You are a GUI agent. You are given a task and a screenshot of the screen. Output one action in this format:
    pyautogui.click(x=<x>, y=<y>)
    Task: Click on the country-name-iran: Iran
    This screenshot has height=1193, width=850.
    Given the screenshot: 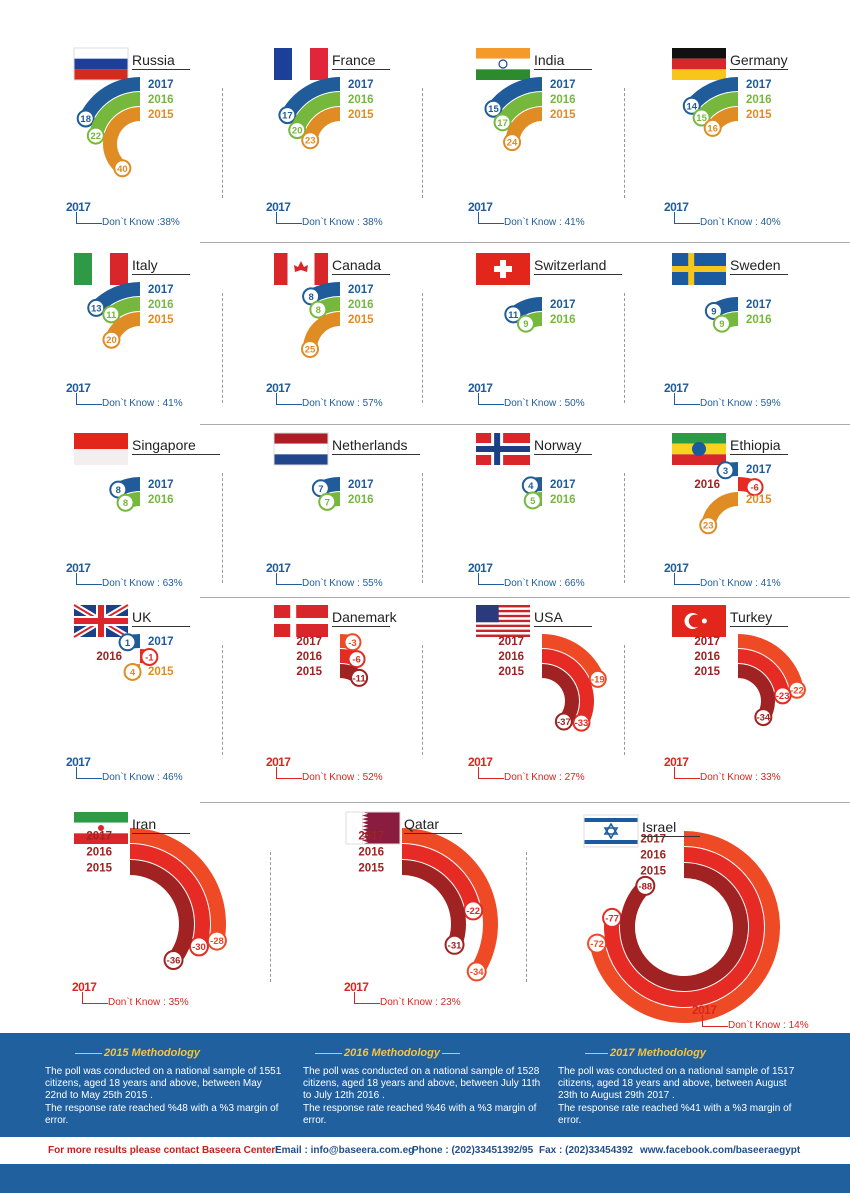 What is the action you would take?
    pyautogui.click(x=144, y=824)
    